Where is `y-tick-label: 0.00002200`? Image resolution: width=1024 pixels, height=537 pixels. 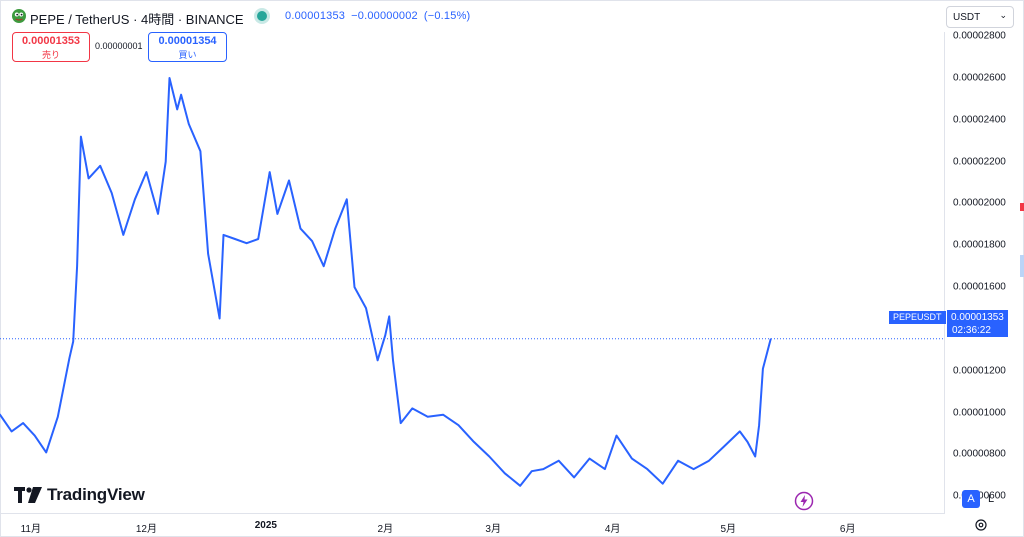 y-tick-label: 0.00002200 is located at coordinates (979, 162).